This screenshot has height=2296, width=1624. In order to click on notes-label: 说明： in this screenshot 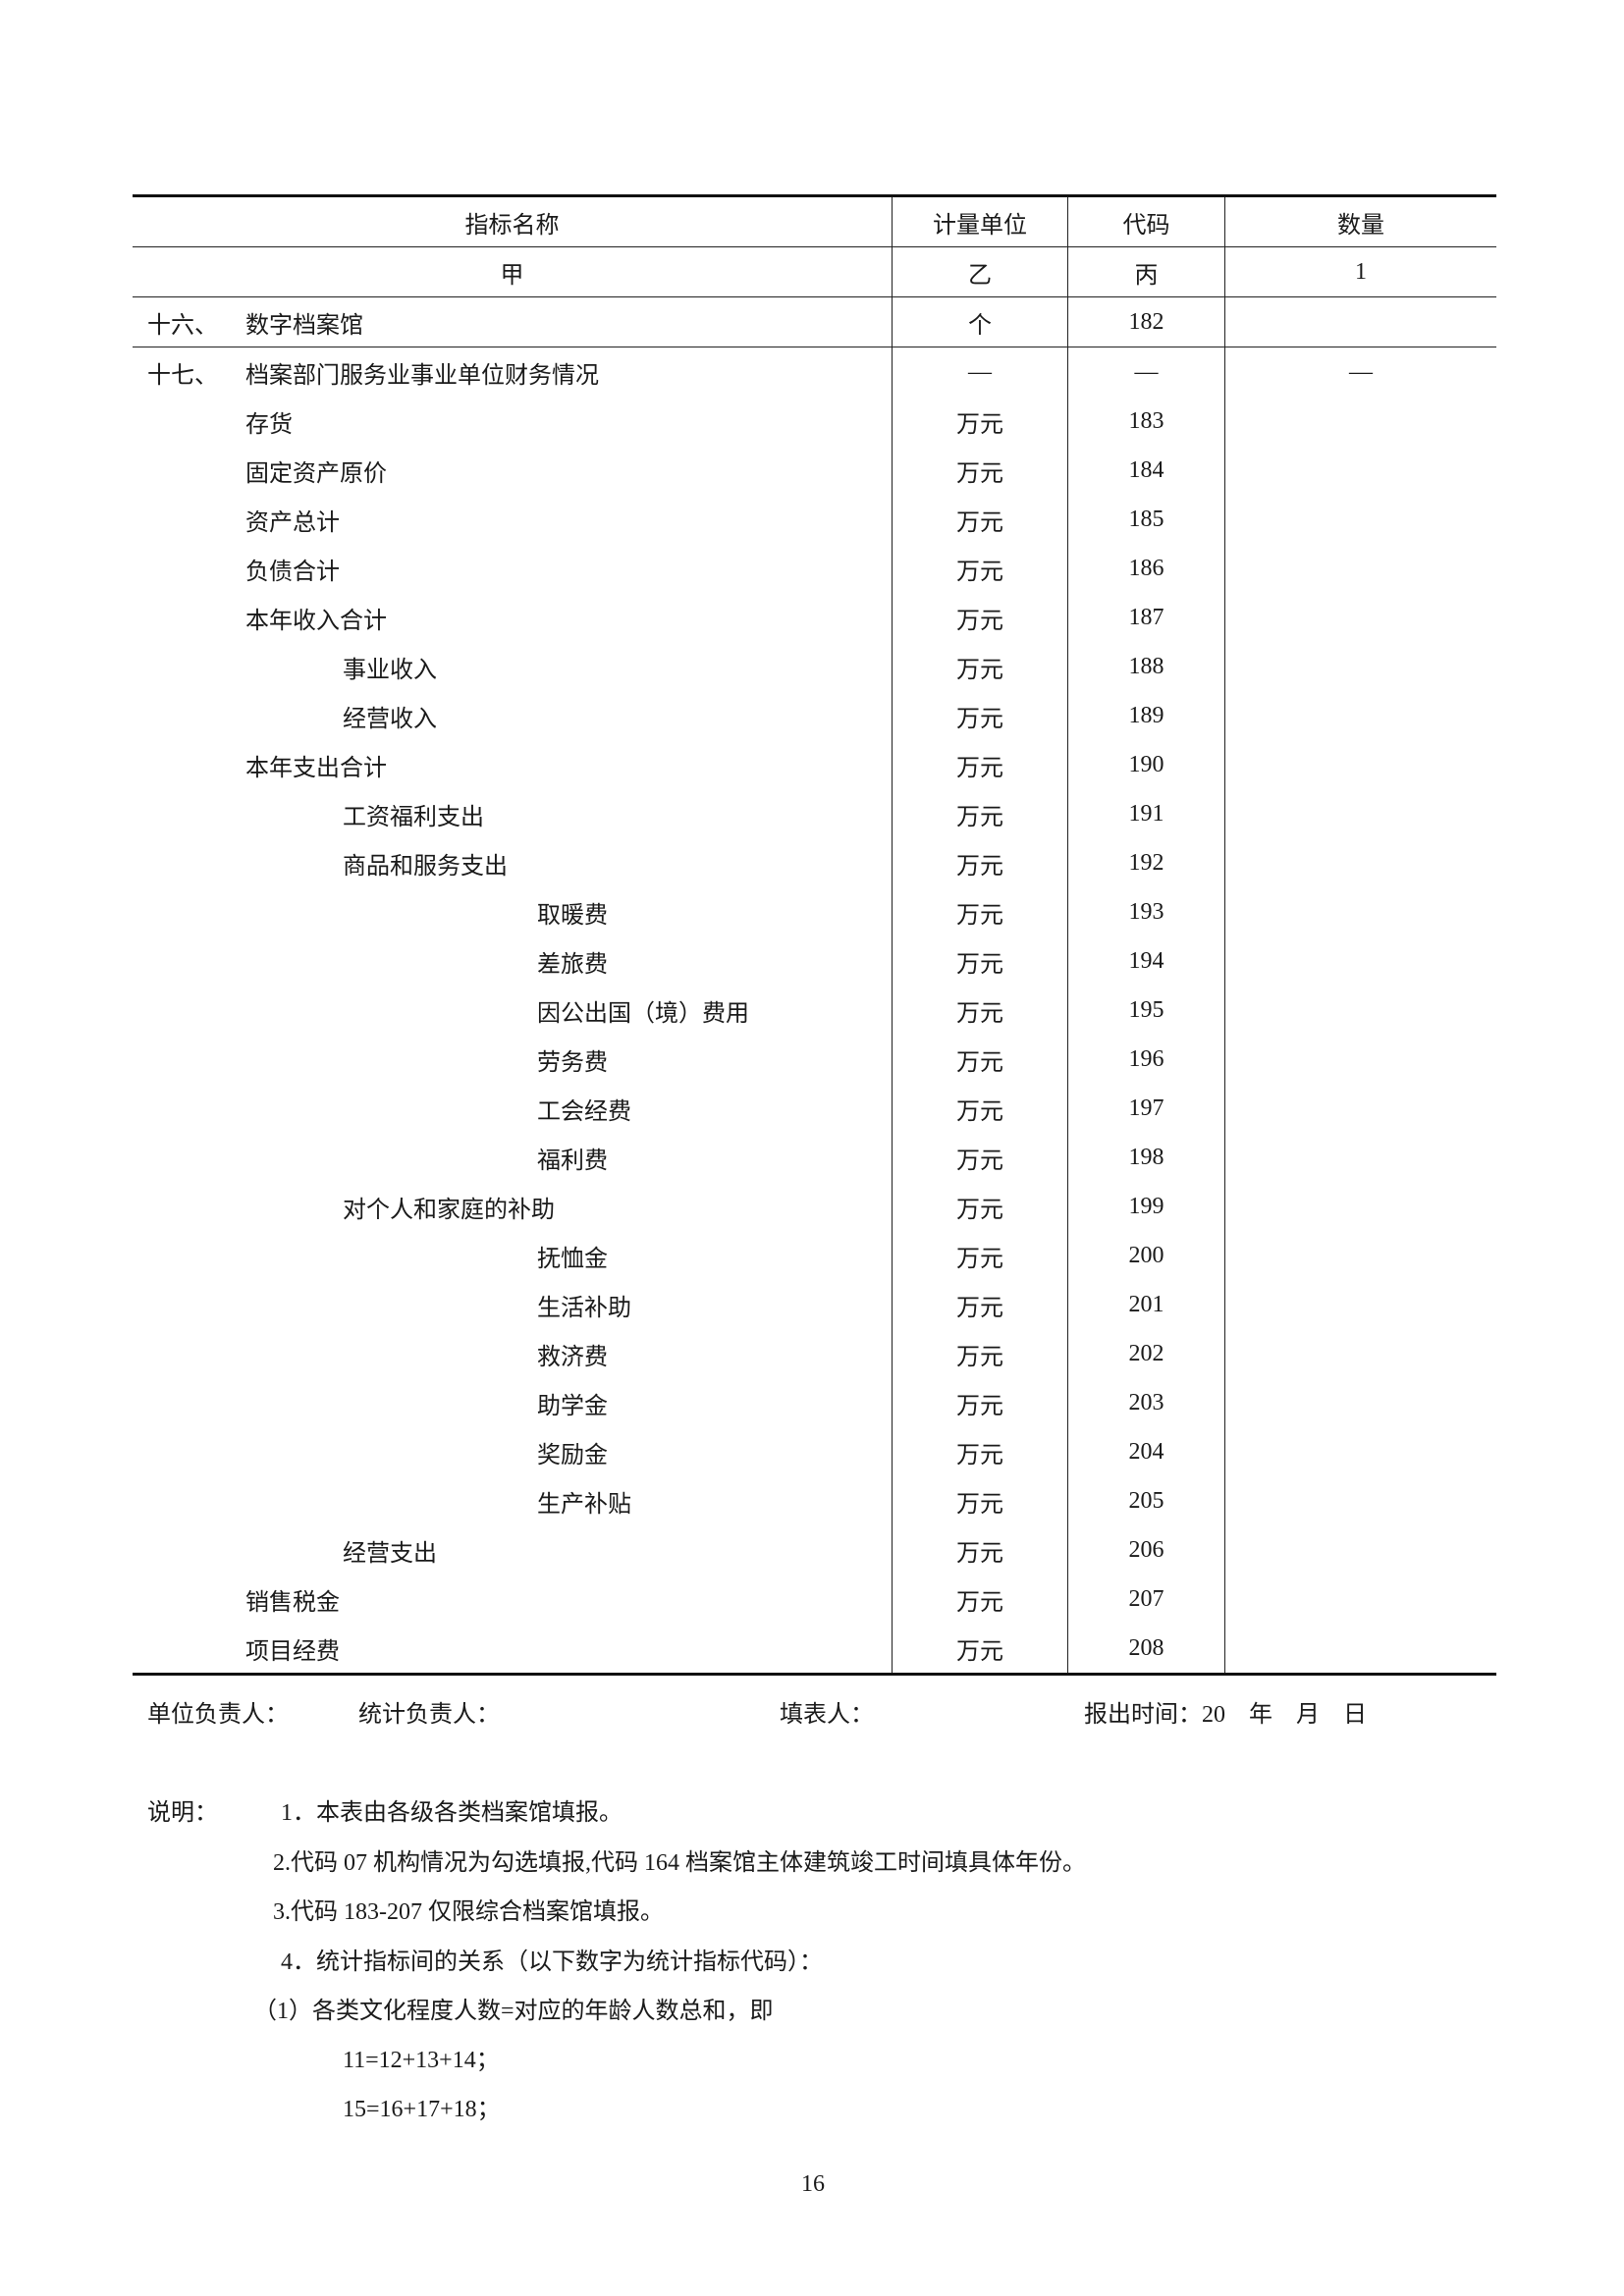, I will do `click(182, 1813)`.